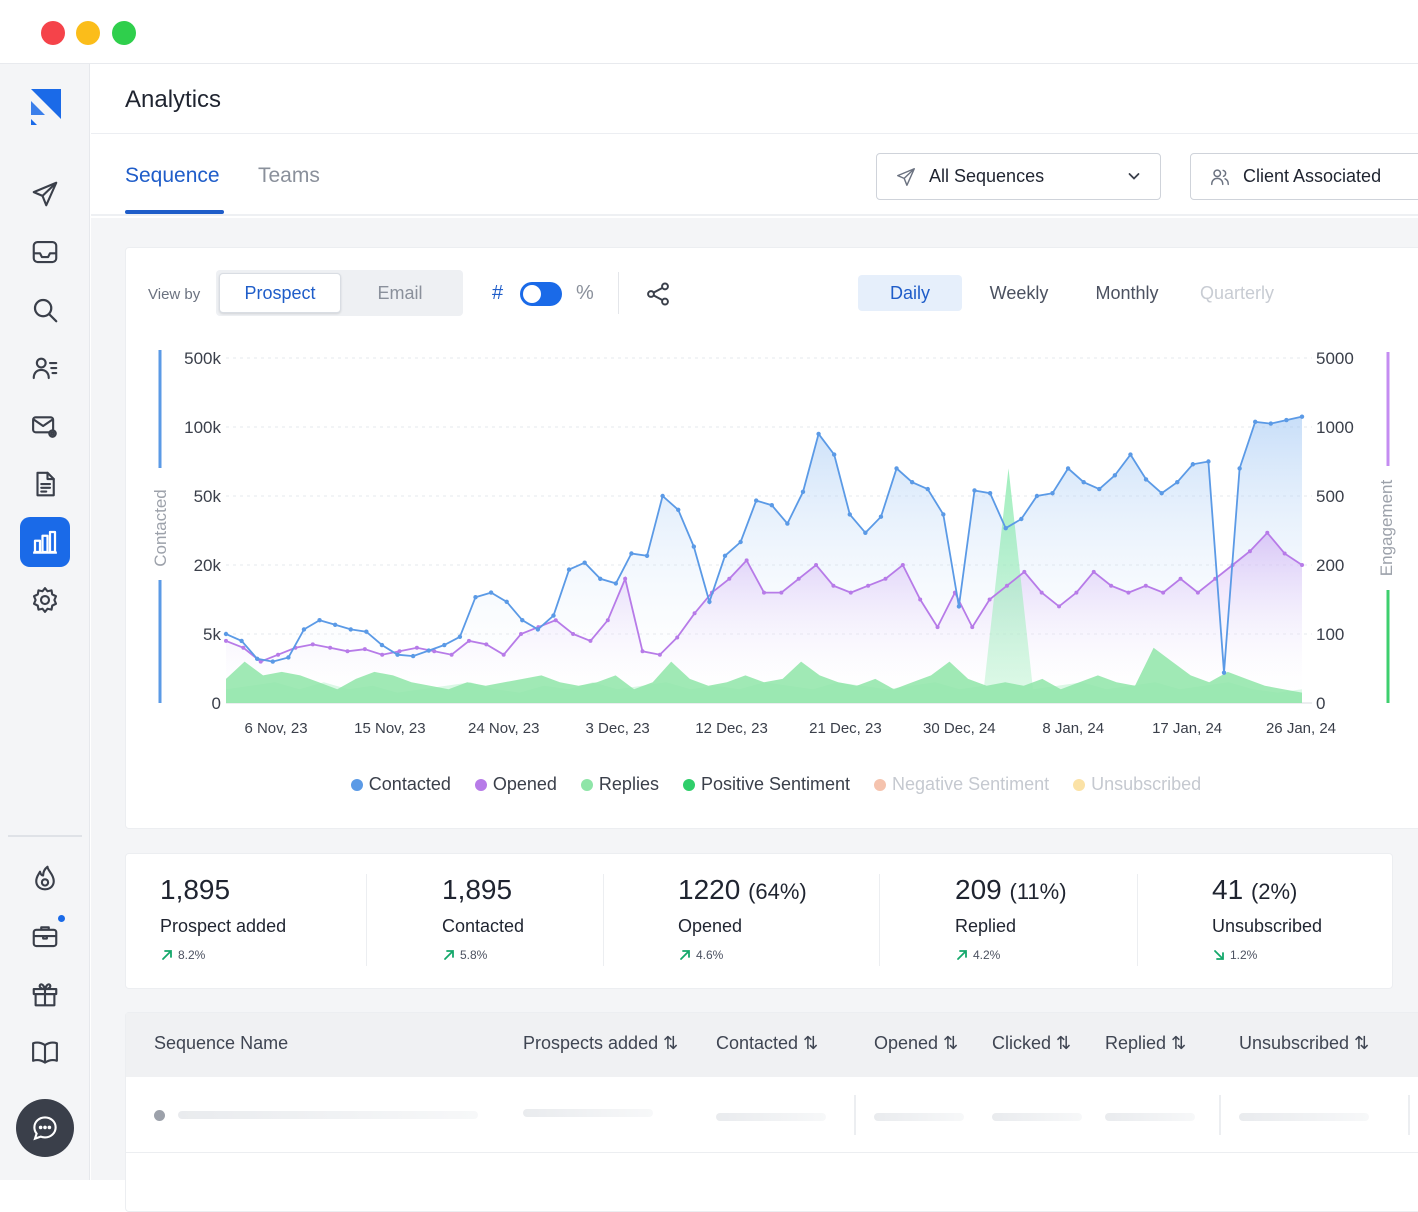  What do you see at coordinates (1136, 1043) in the screenshot?
I see `column-label: Replied` at bounding box center [1136, 1043].